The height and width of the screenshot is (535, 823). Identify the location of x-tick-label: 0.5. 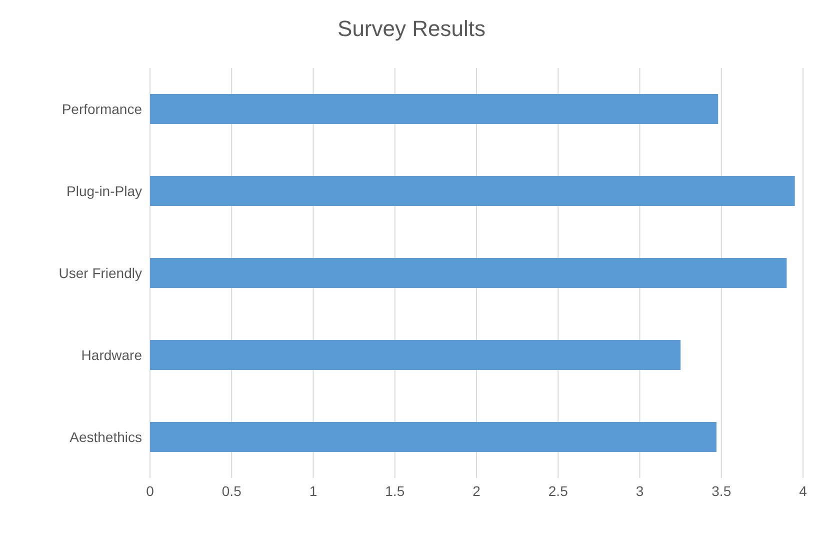
(232, 490).